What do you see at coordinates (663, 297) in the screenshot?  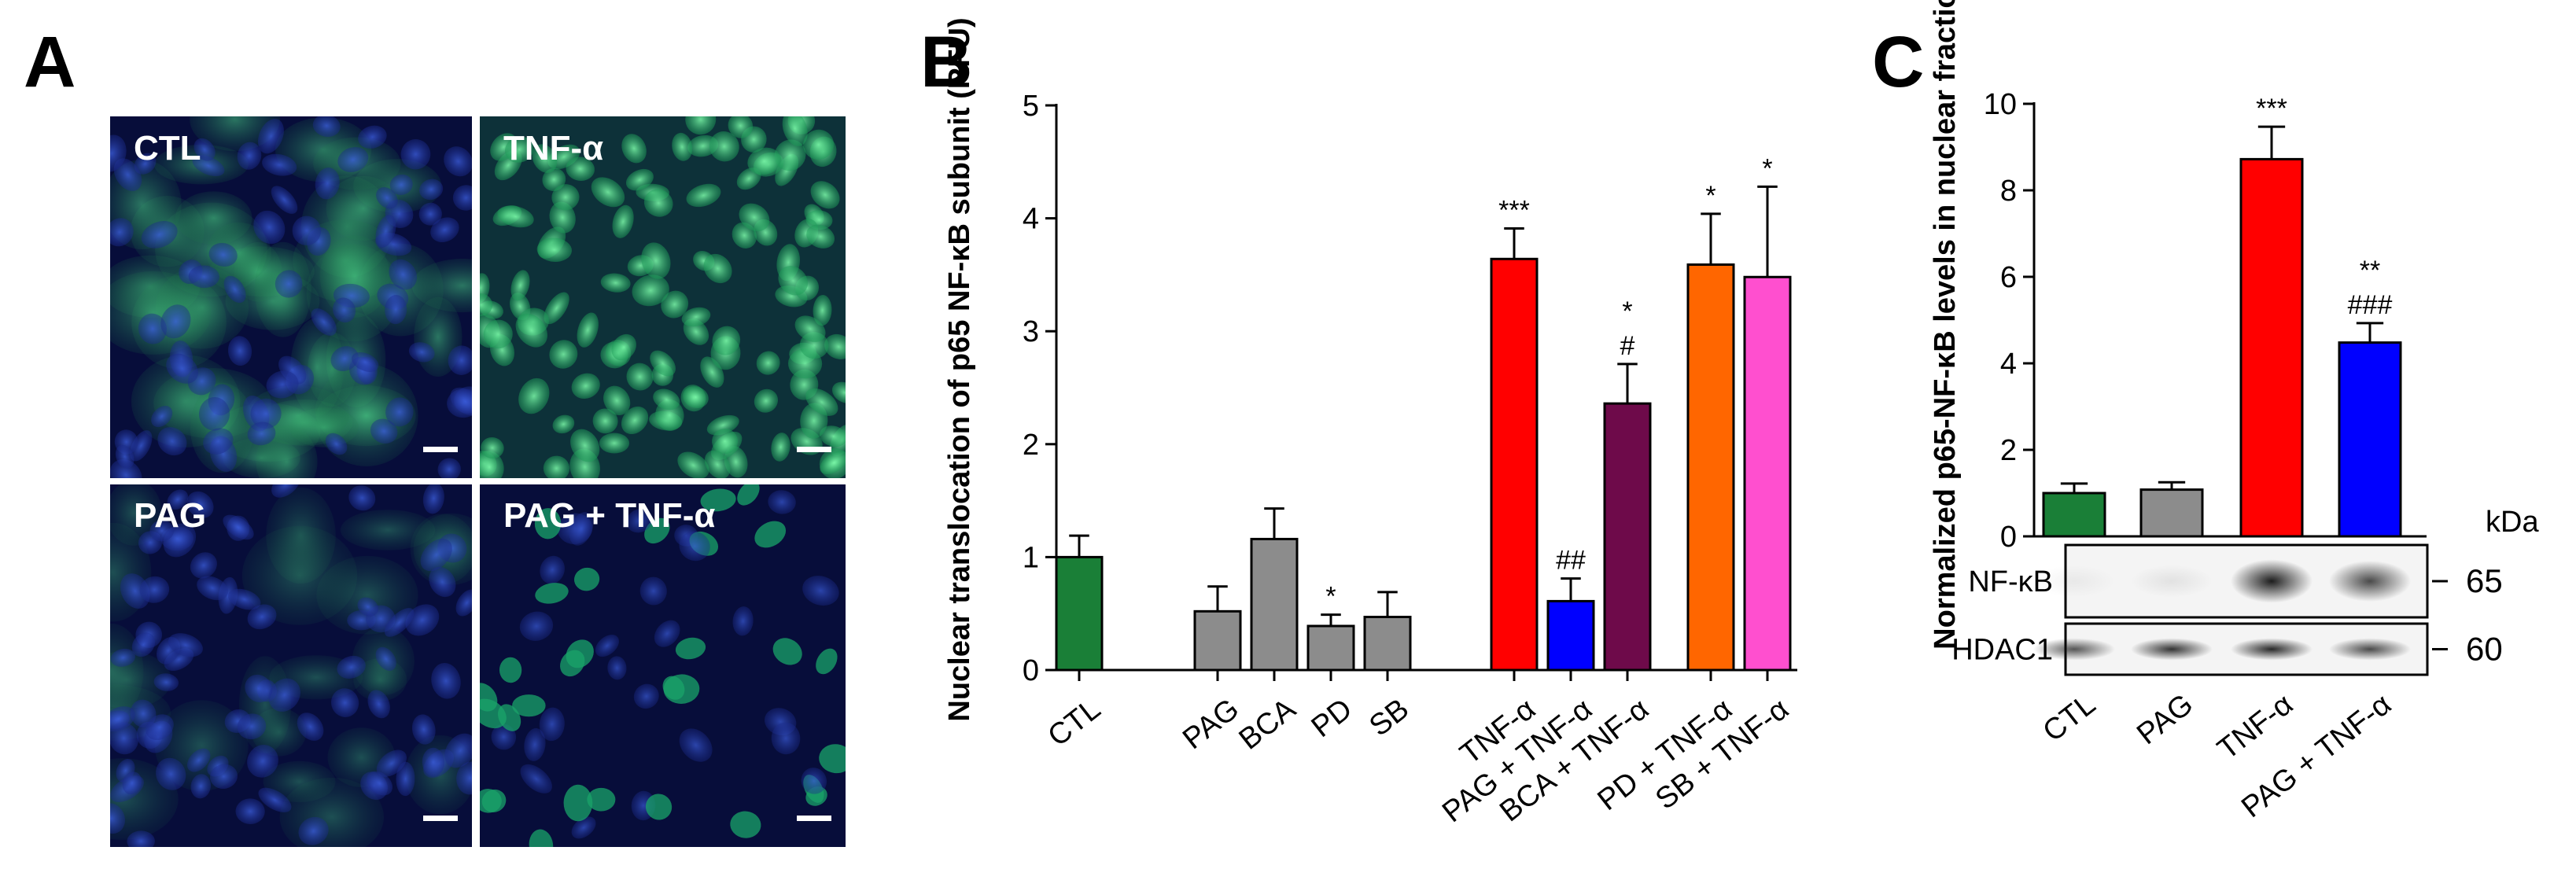 I see `micrograph-2: TNF-α` at bounding box center [663, 297].